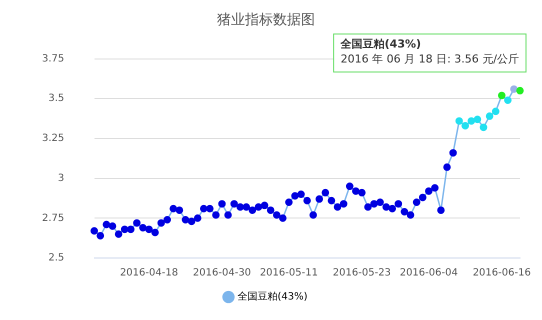  What do you see at coordinates (430, 59) in the screenshot?
I see `annotation: 2016 年 06 月 18 日: 3.56 元/公斤` at bounding box center [430, 59].